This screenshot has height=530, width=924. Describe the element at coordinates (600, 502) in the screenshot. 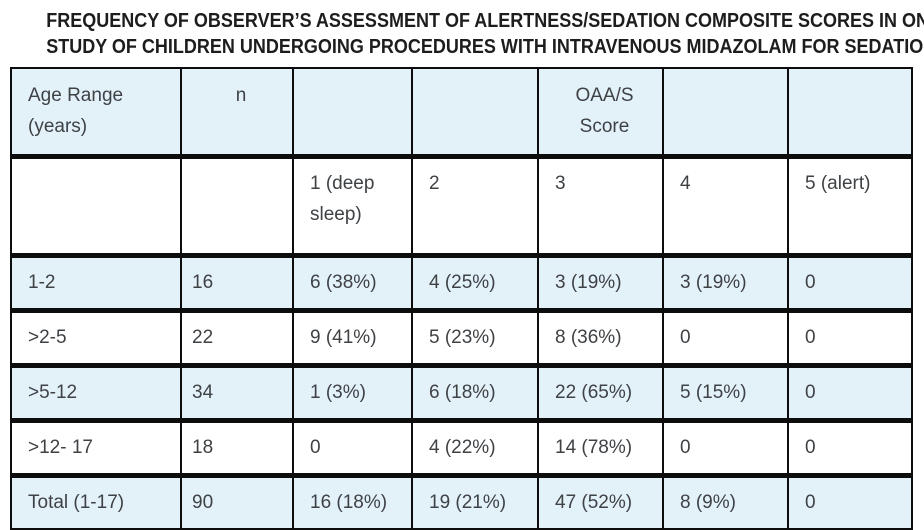

I see `table-cell: 47 (52%)` at that location.